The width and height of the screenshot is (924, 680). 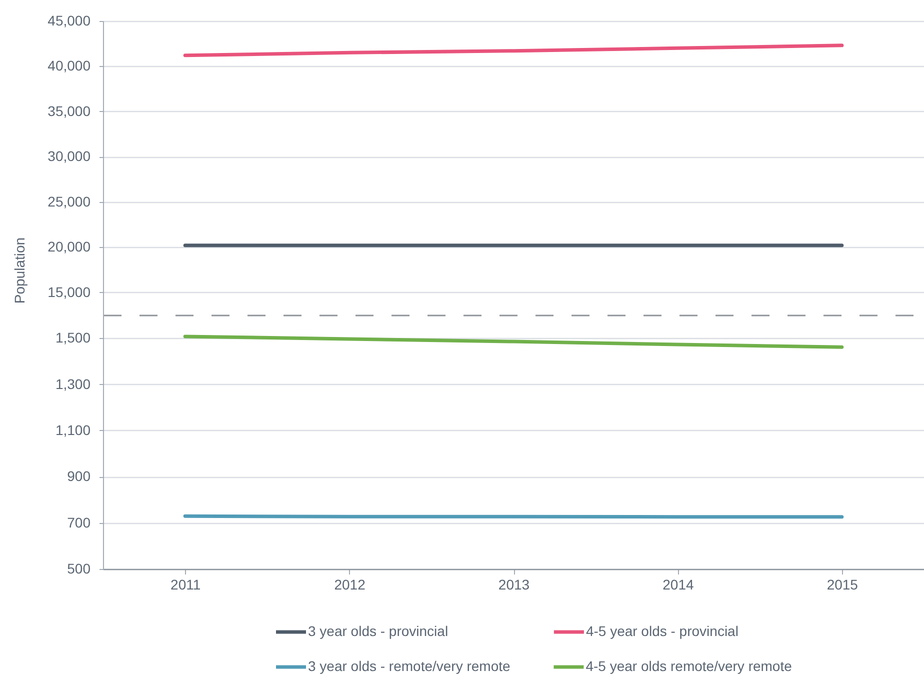 What do you see at coordinates (185, 584) in the screenshot?
I see `x-tick-label: 2011` at bounding box center [185, 584].